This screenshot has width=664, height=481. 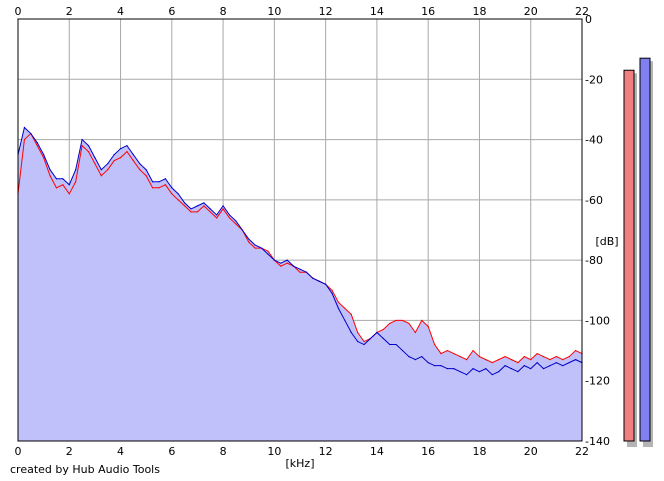 What do you see at coordinates (69, 11) in the screenshot?
I see `x-tick-label-top: 2` at bounding box center [69, 11].